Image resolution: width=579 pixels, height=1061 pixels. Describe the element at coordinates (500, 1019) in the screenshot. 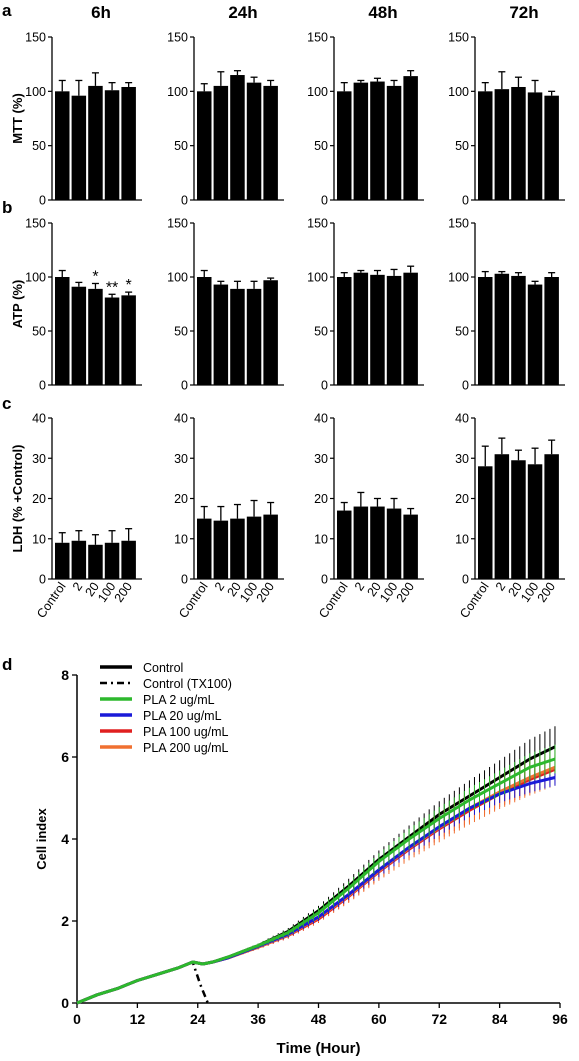

I see `x-tick-label: 84` at that location.